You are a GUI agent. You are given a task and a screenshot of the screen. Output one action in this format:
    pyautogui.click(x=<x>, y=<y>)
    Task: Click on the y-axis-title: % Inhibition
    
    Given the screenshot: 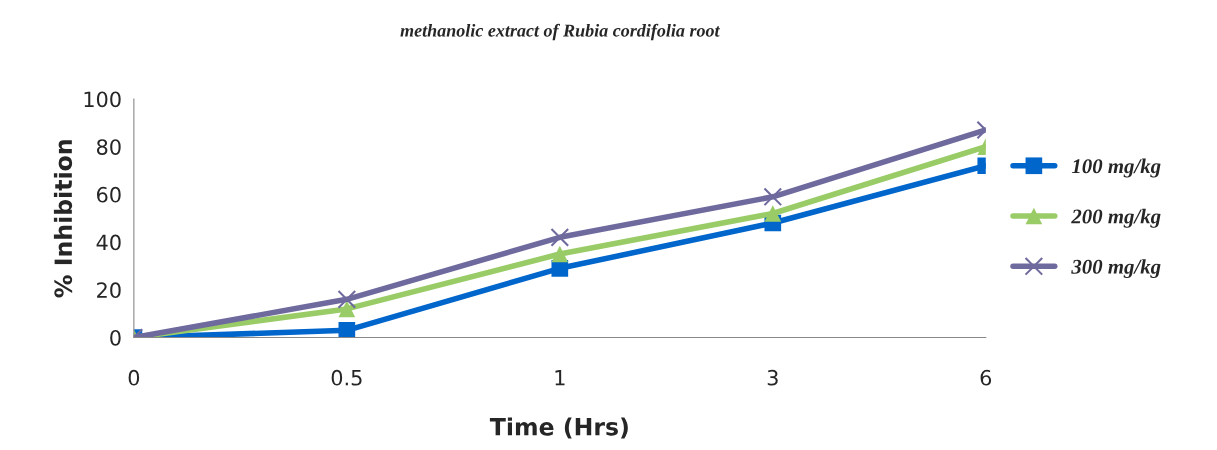 What is the action you would take?
    pyautogui.click(x=63, y=219)
    